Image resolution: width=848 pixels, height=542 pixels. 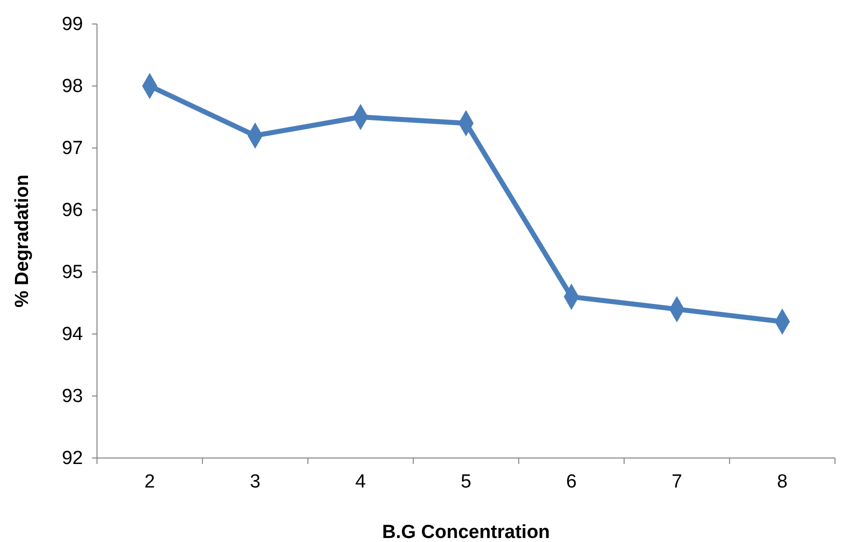 What do you see at coordinates (255, 482) in the screenshot?
I see `x-tick-label: 3` at bounding box center [255, 482].